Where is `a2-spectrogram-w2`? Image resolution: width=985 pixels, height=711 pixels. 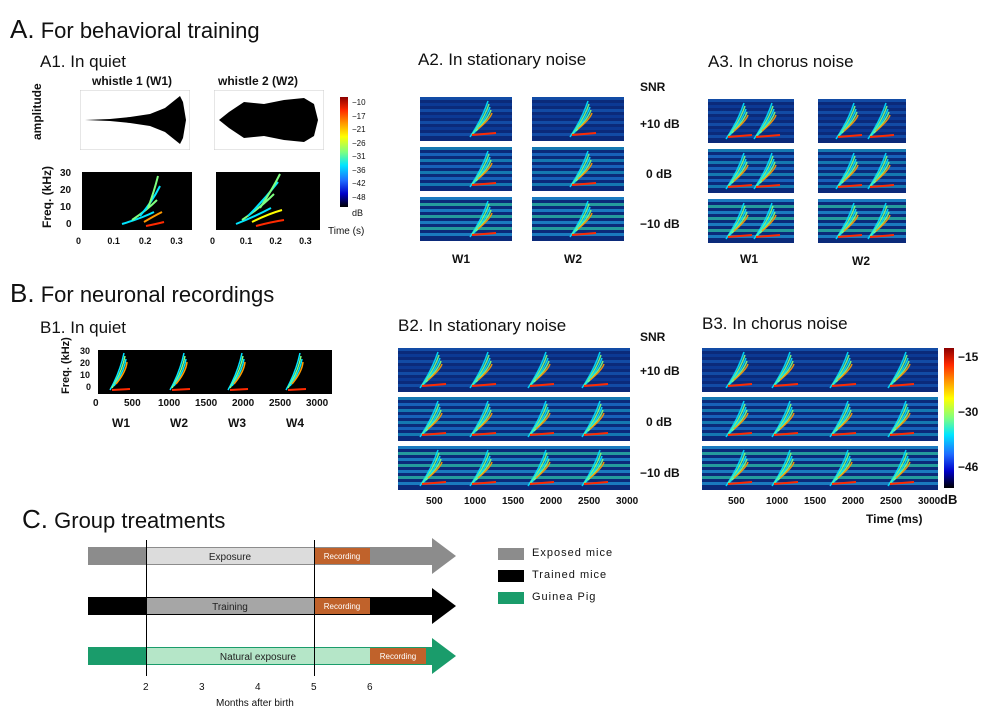 a2-spectrogram-w2 is located at coordinates (578, 169).